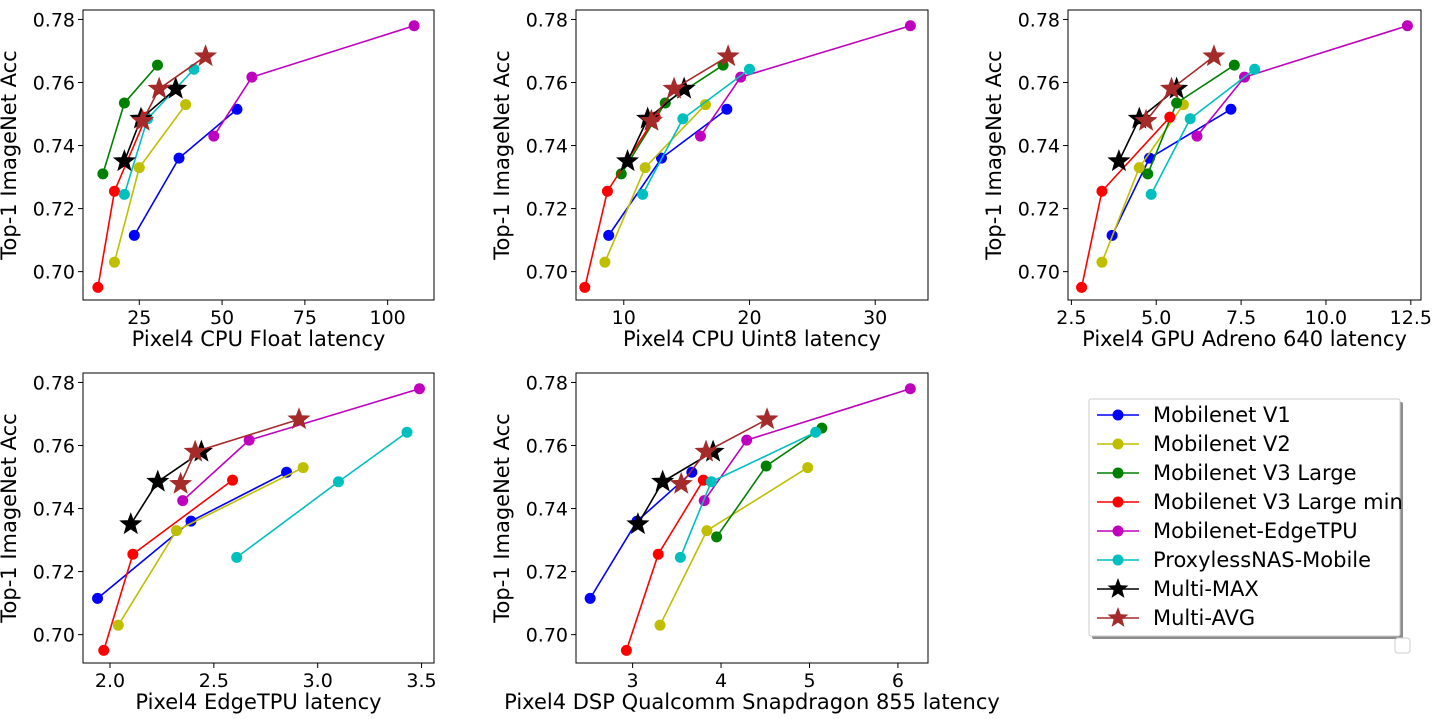 The image size is (1443, 719). What do you see at coordinates (1204, 618) in the screenshot?
I see `legend-label: Multi-AVG` at bounding box center [1204, 618].